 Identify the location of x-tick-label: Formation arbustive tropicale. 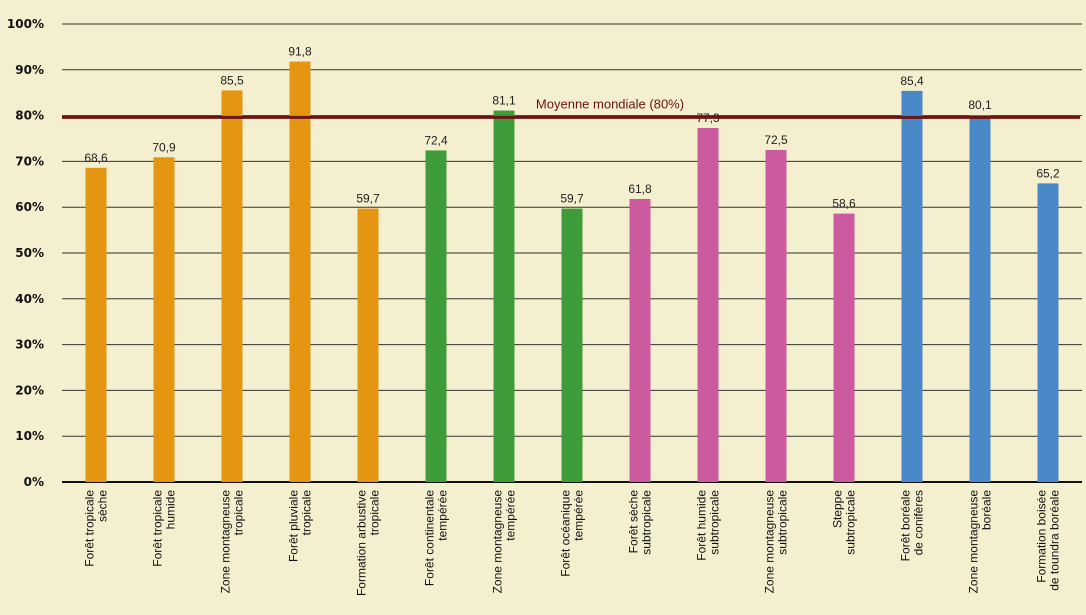
(368, 543).